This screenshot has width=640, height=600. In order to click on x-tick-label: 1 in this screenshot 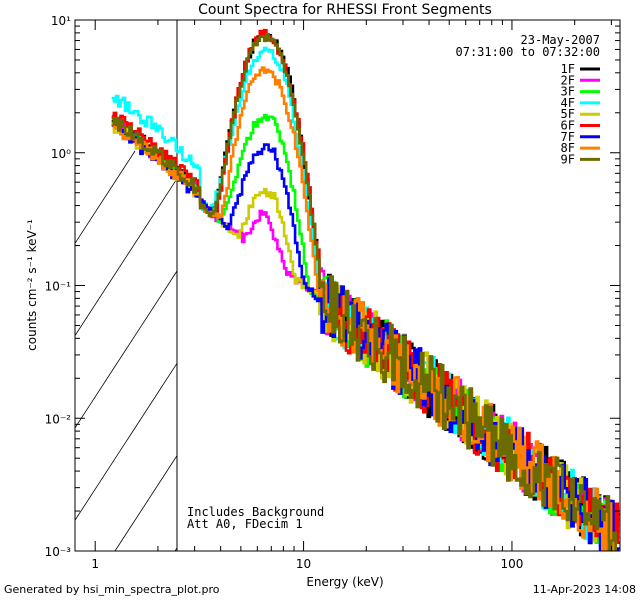, I will do `click(95, 564)`.